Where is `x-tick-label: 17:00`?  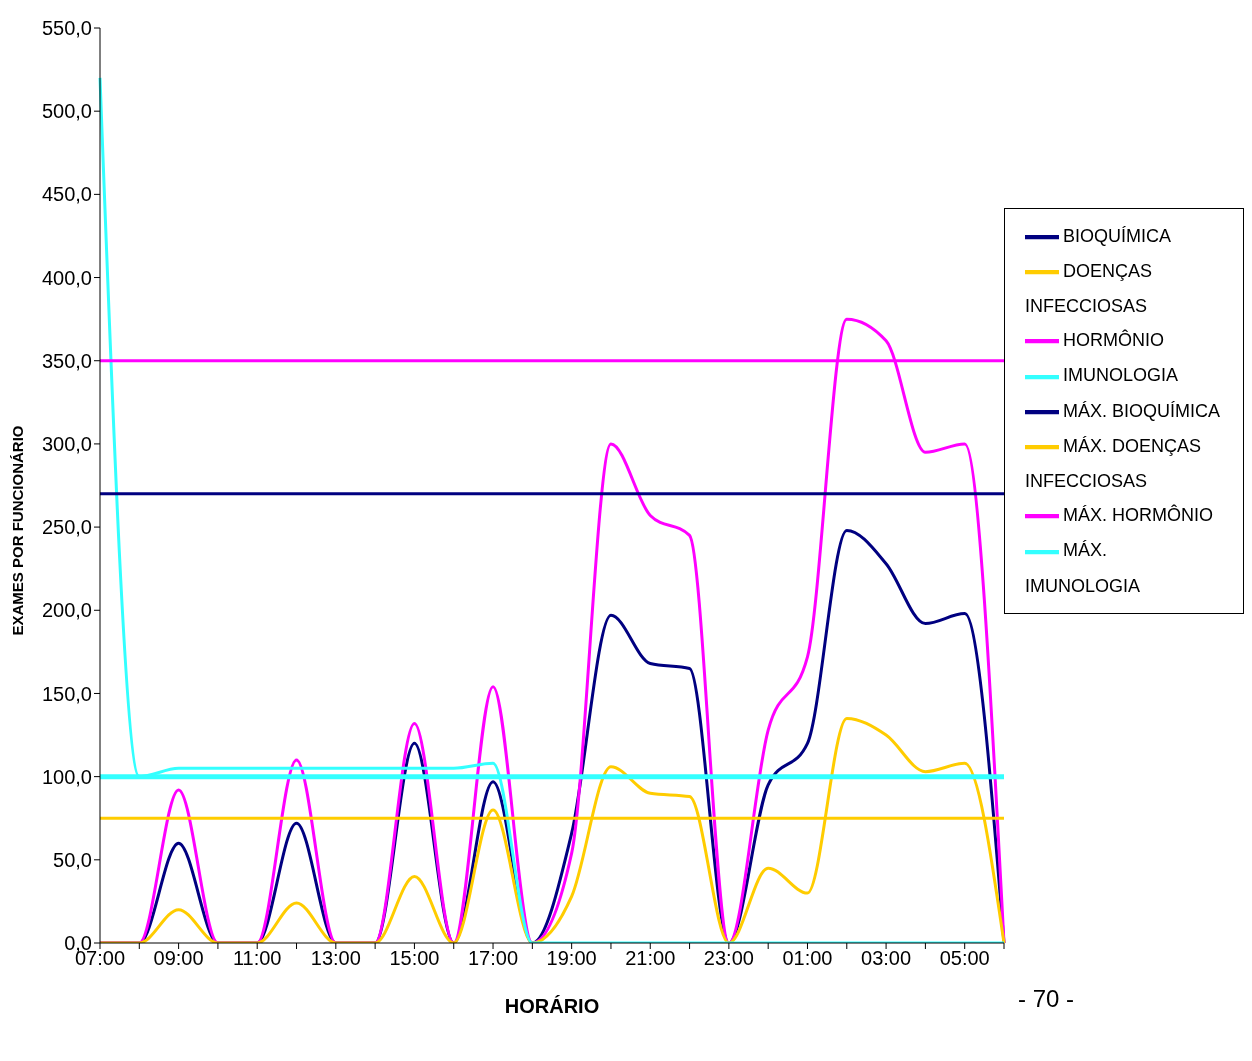
x-tick-label: 17:00 is located at coordinates (493, 958).